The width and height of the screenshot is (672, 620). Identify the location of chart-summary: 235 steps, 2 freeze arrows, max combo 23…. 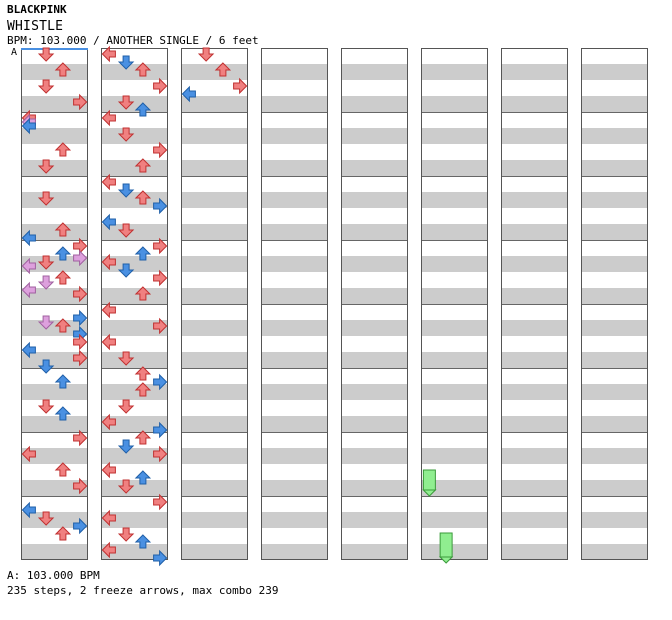
(143, 590).